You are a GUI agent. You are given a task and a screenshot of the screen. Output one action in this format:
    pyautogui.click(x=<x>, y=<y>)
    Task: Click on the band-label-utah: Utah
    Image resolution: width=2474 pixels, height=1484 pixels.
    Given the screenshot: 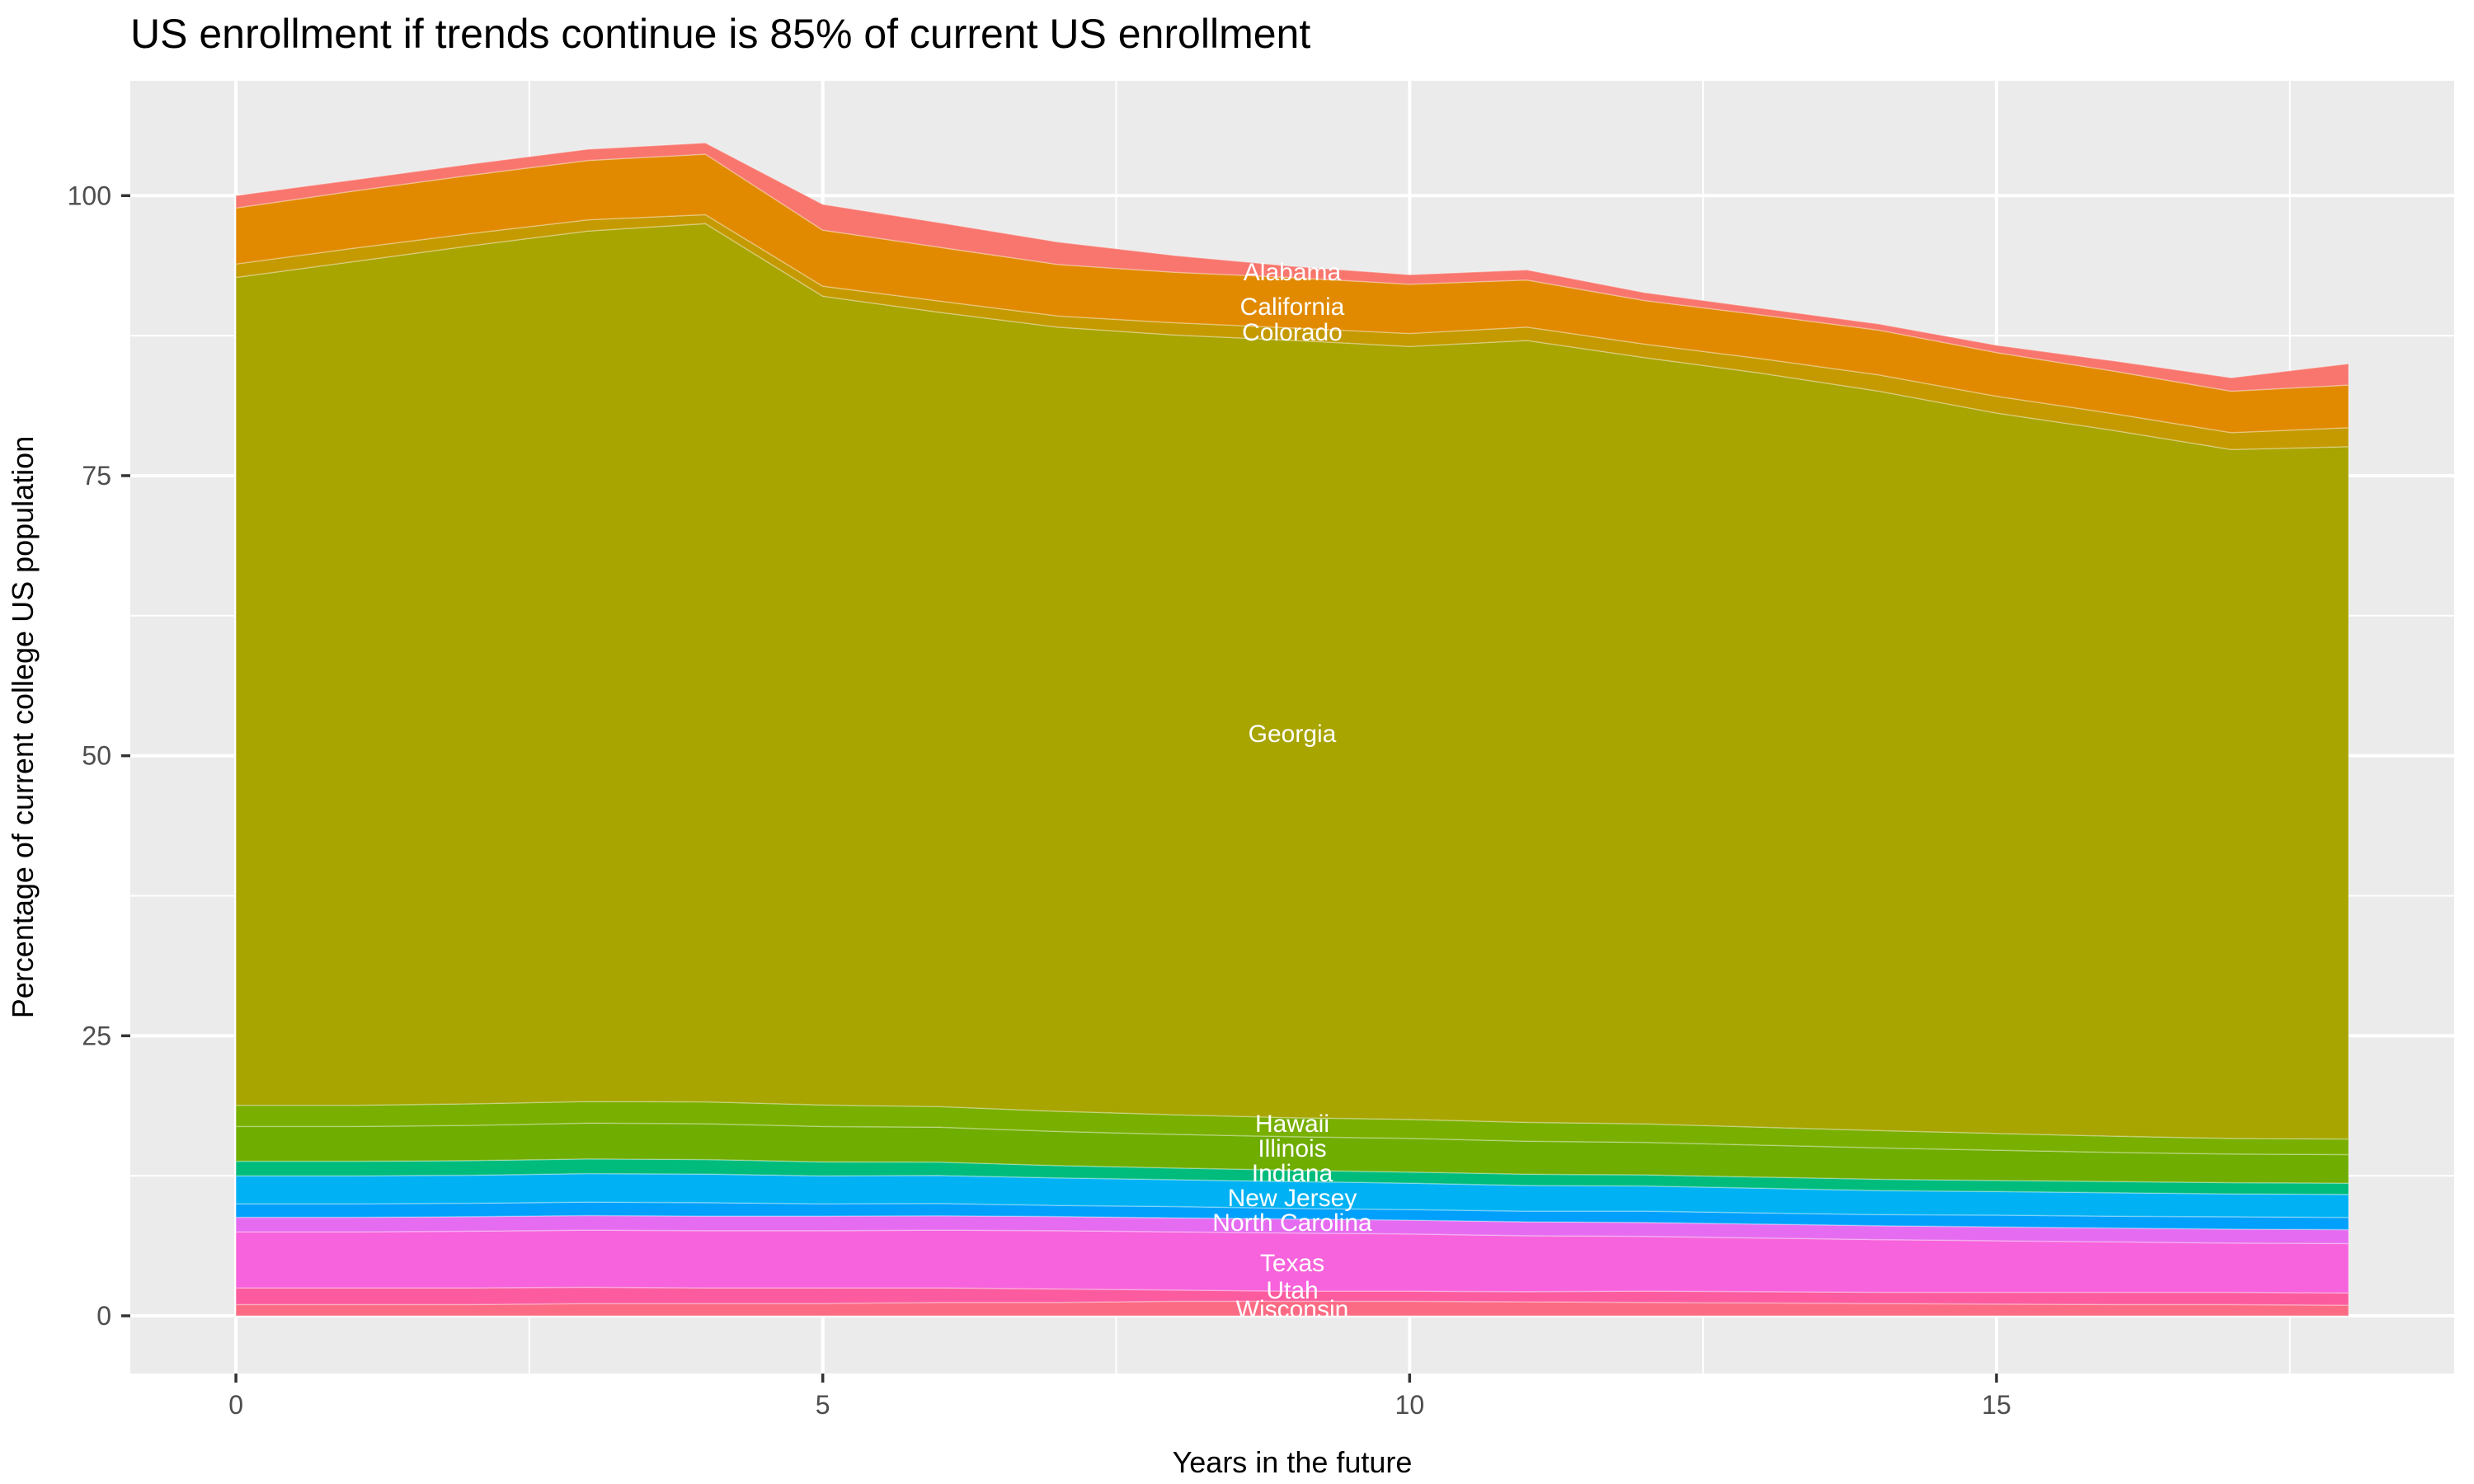 What is the action you would take?
    pyautogui.click(x=1292, y=1290)
    